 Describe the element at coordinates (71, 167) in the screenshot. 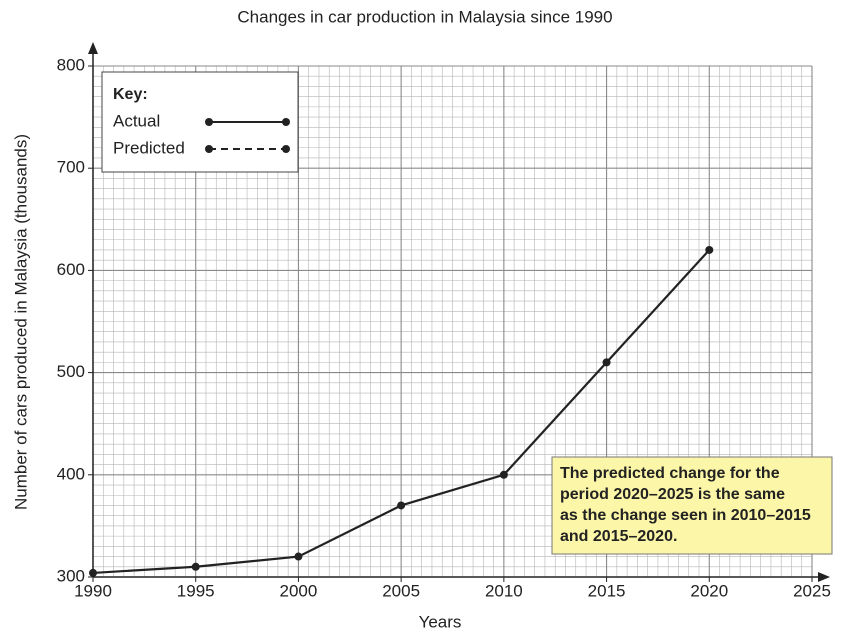

I see `y-tick-label: 700` at that location.